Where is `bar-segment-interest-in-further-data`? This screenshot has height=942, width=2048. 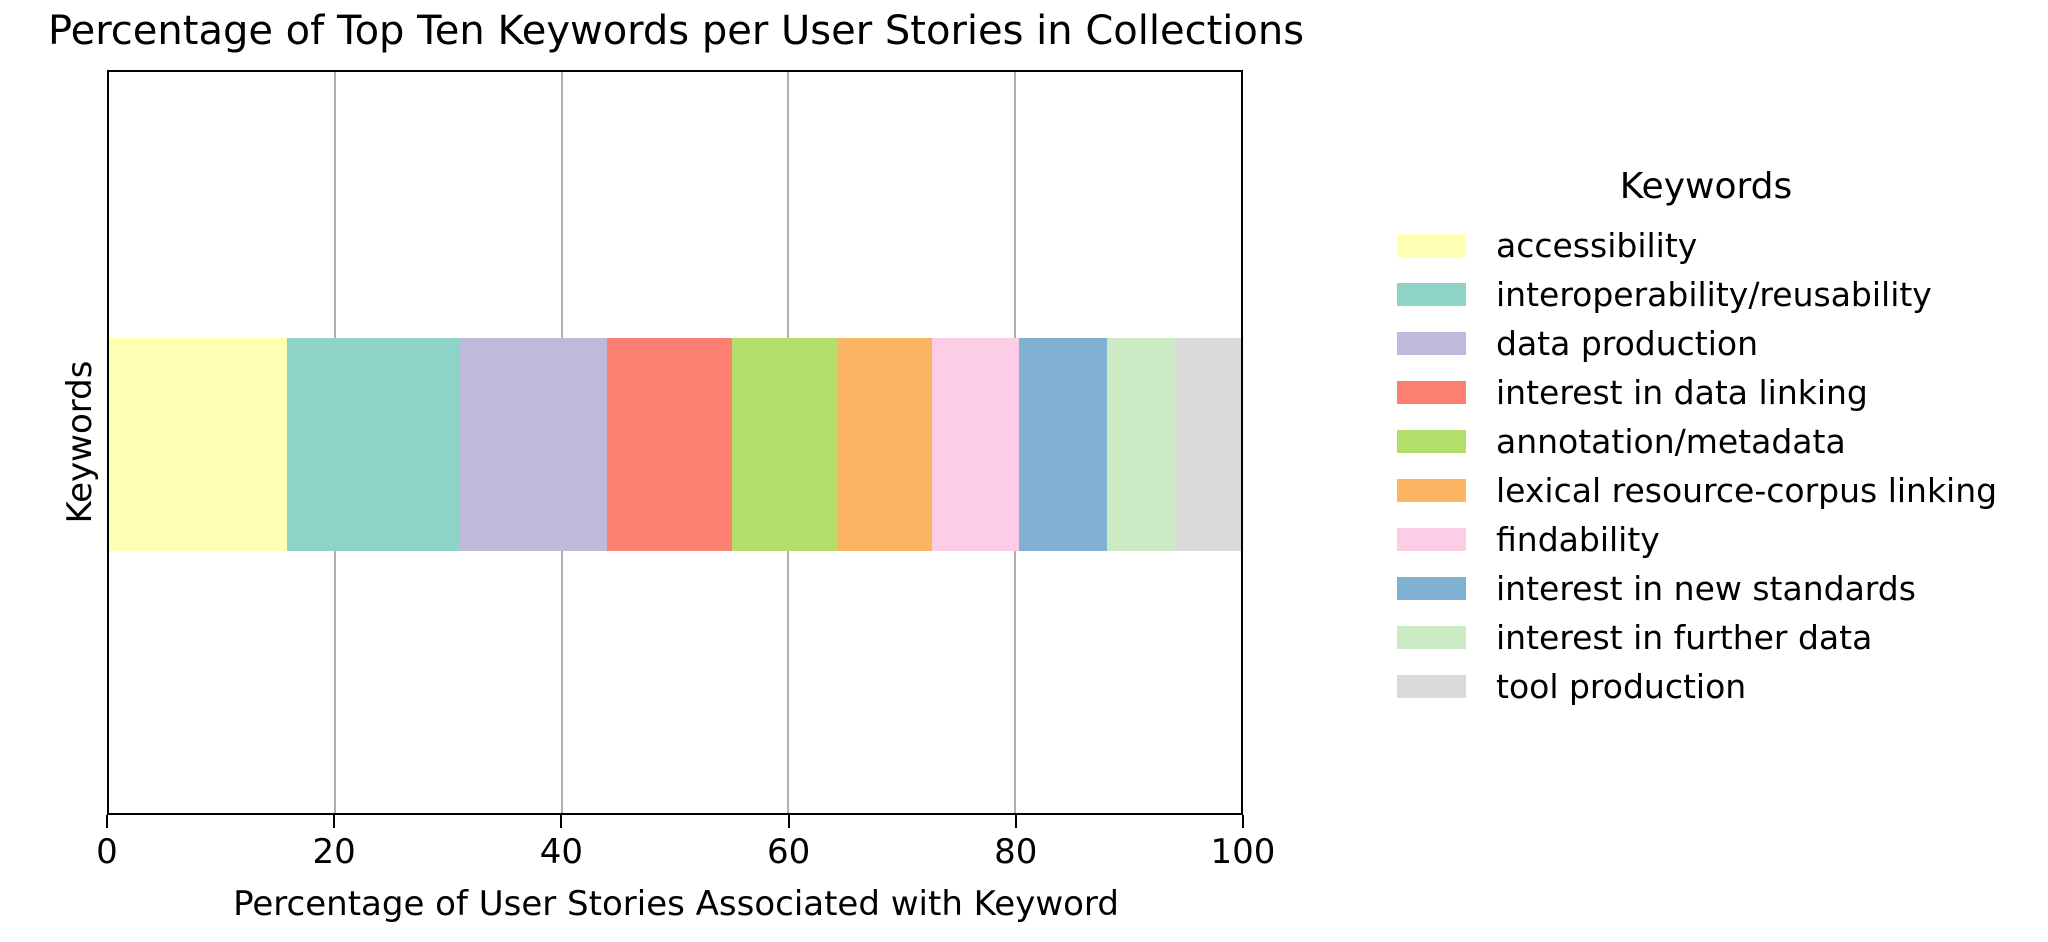 bar-segment-interest-in-further-data is located at coordinates (1141, 444).